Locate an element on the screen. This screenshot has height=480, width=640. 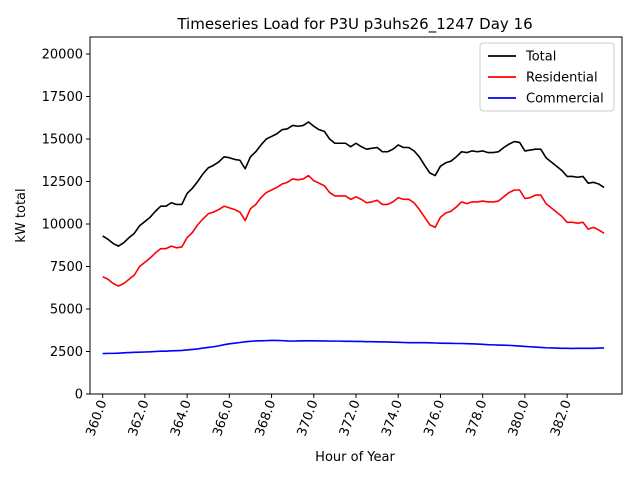
y-tick-label: 20000 is located at coordinates (62, 55).